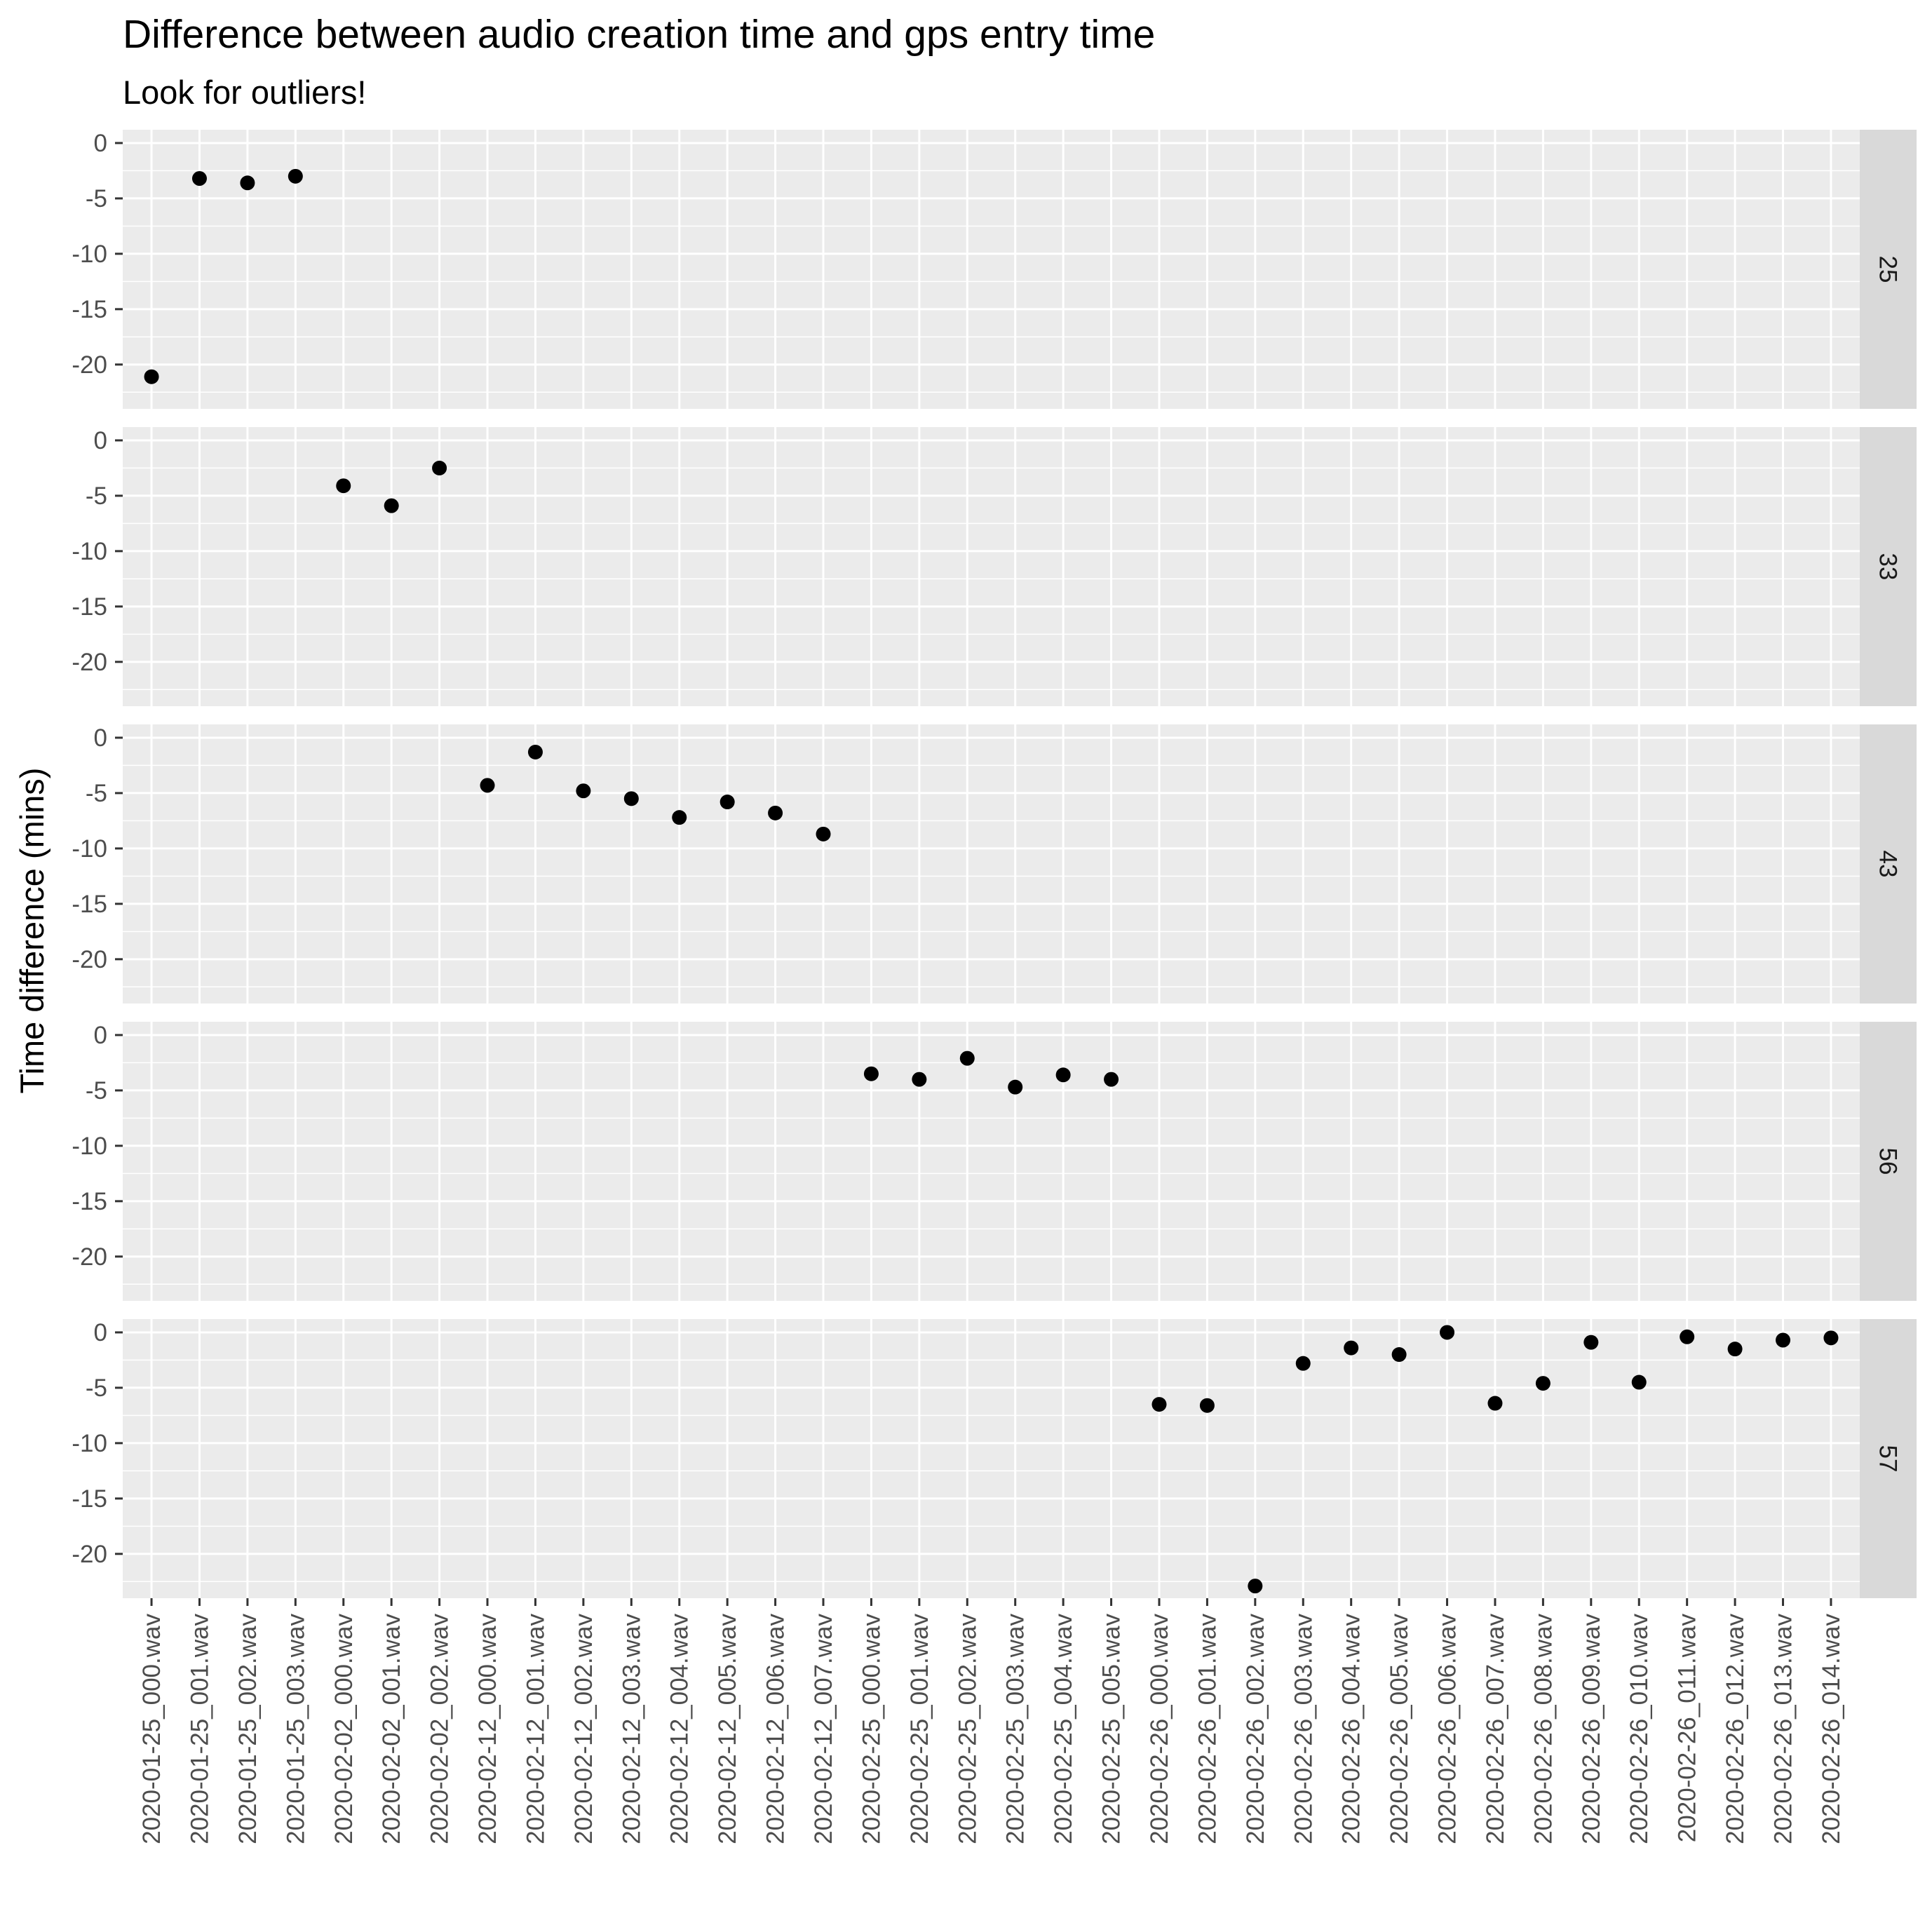 The height and width of the screenshot is (1932, 1932). What do you see at coordinates (488, 1729) in the screenshot?
I see `x-tick-label: 2020-02-12_000.wav` at bounding box center [488, 1729].